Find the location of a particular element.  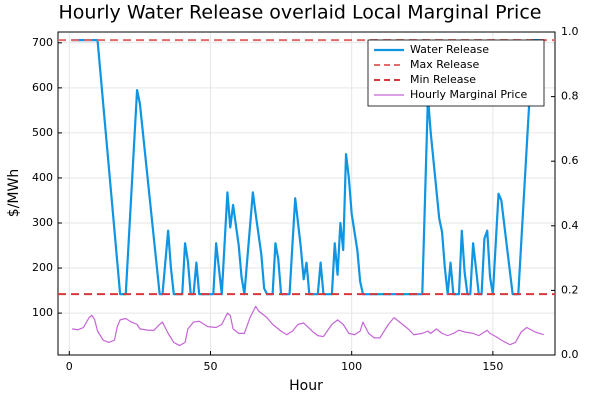

y2-tick-label: 0.4 is located at coordinates (570, 225).